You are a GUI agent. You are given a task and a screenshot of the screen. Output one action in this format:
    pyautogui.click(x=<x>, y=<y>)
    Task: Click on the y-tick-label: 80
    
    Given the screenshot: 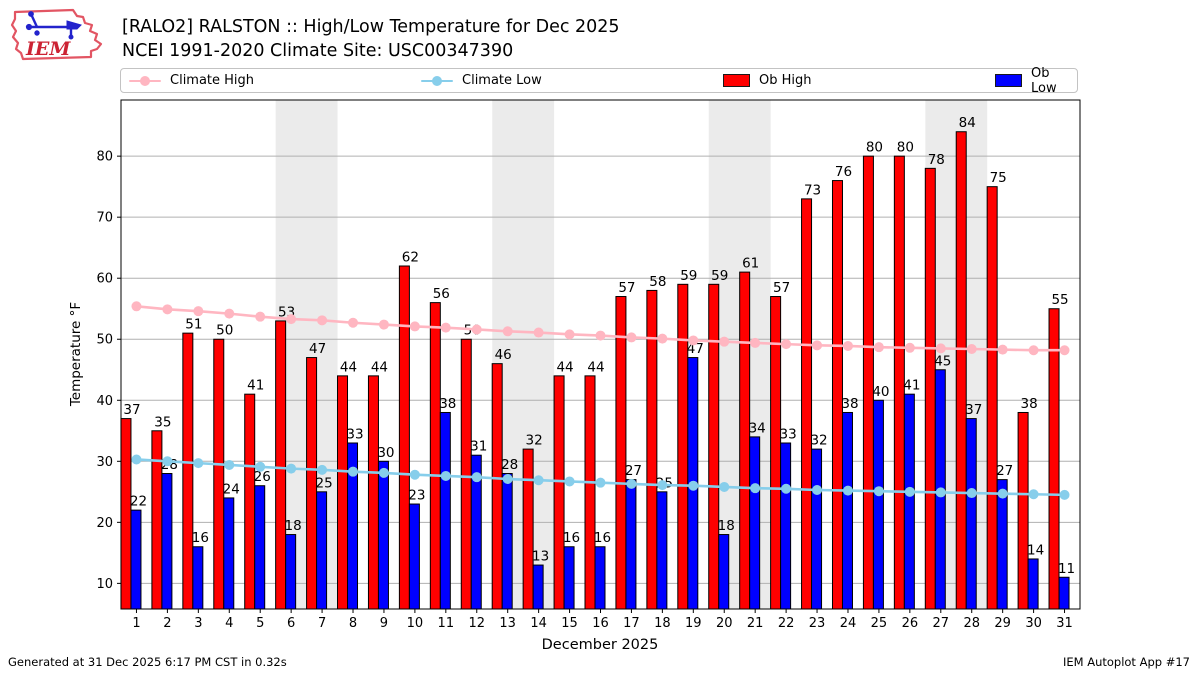 What is the action you would take?
    pyautogui.click(x=104, y=157)
    